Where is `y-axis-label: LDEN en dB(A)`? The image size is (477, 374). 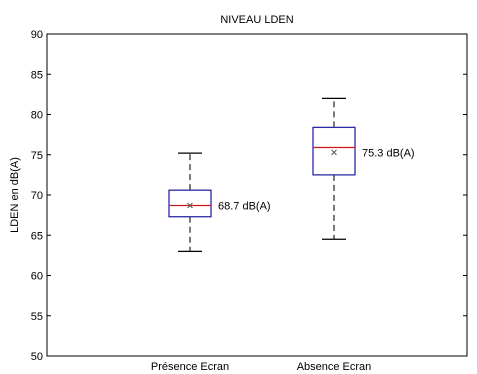
y-axis-label: LDEN en dB(A) is located at coordinates (15, 195).